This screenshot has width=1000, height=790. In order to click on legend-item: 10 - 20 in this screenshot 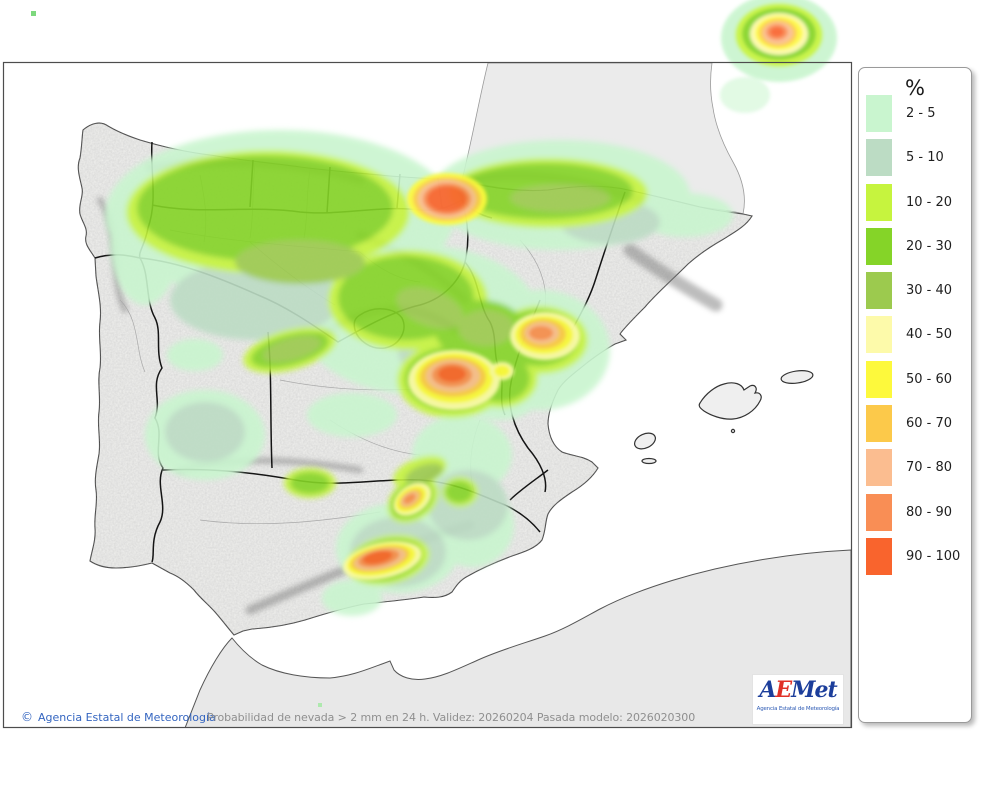, I will do `click(917, 202)`.